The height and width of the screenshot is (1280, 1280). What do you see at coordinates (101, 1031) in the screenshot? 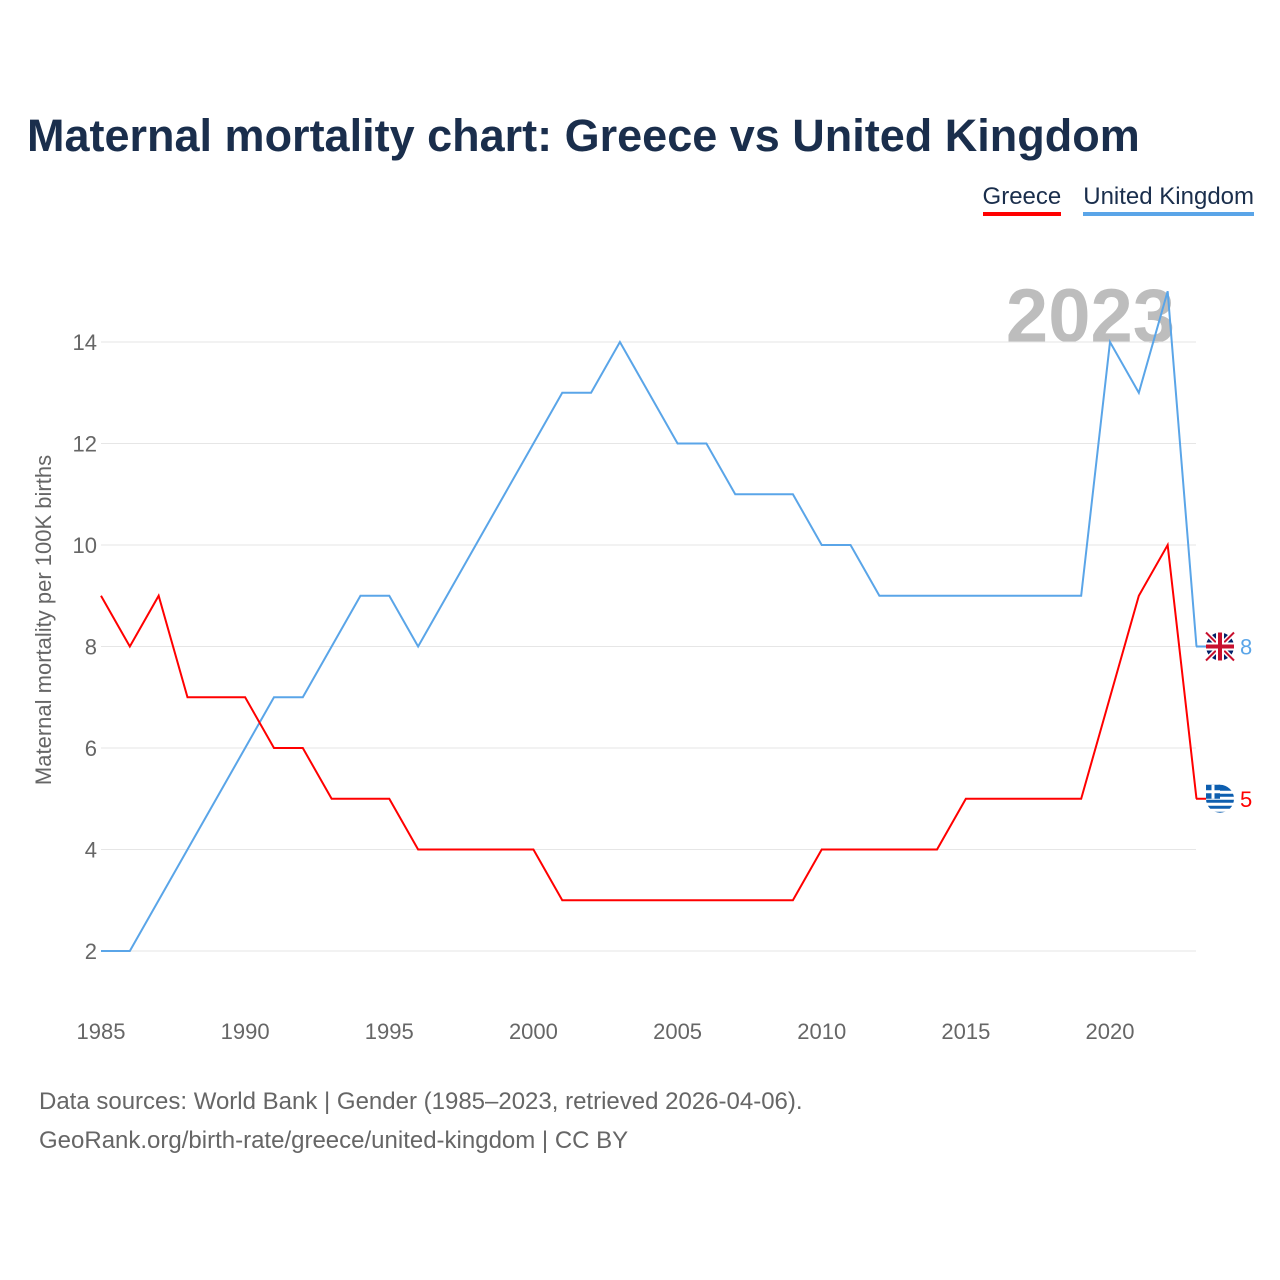
I see `x-tick-label: 1985` at bounding box center [101, 1031].